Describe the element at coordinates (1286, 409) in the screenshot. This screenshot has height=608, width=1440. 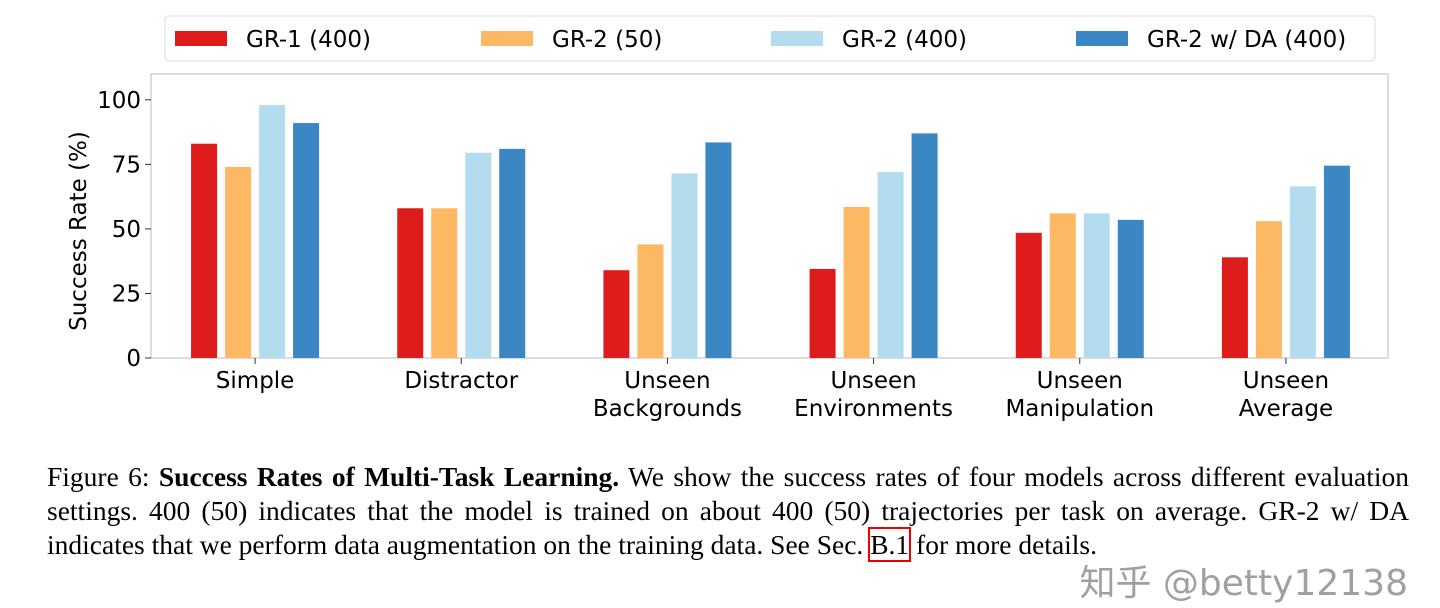
I see `x-tick-label: Average` at that location.